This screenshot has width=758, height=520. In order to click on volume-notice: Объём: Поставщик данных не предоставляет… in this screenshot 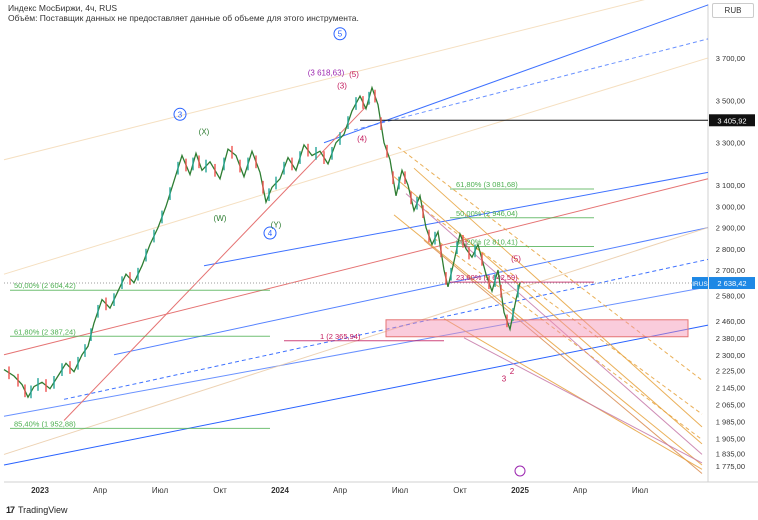, I will do `click(183, 18)`.